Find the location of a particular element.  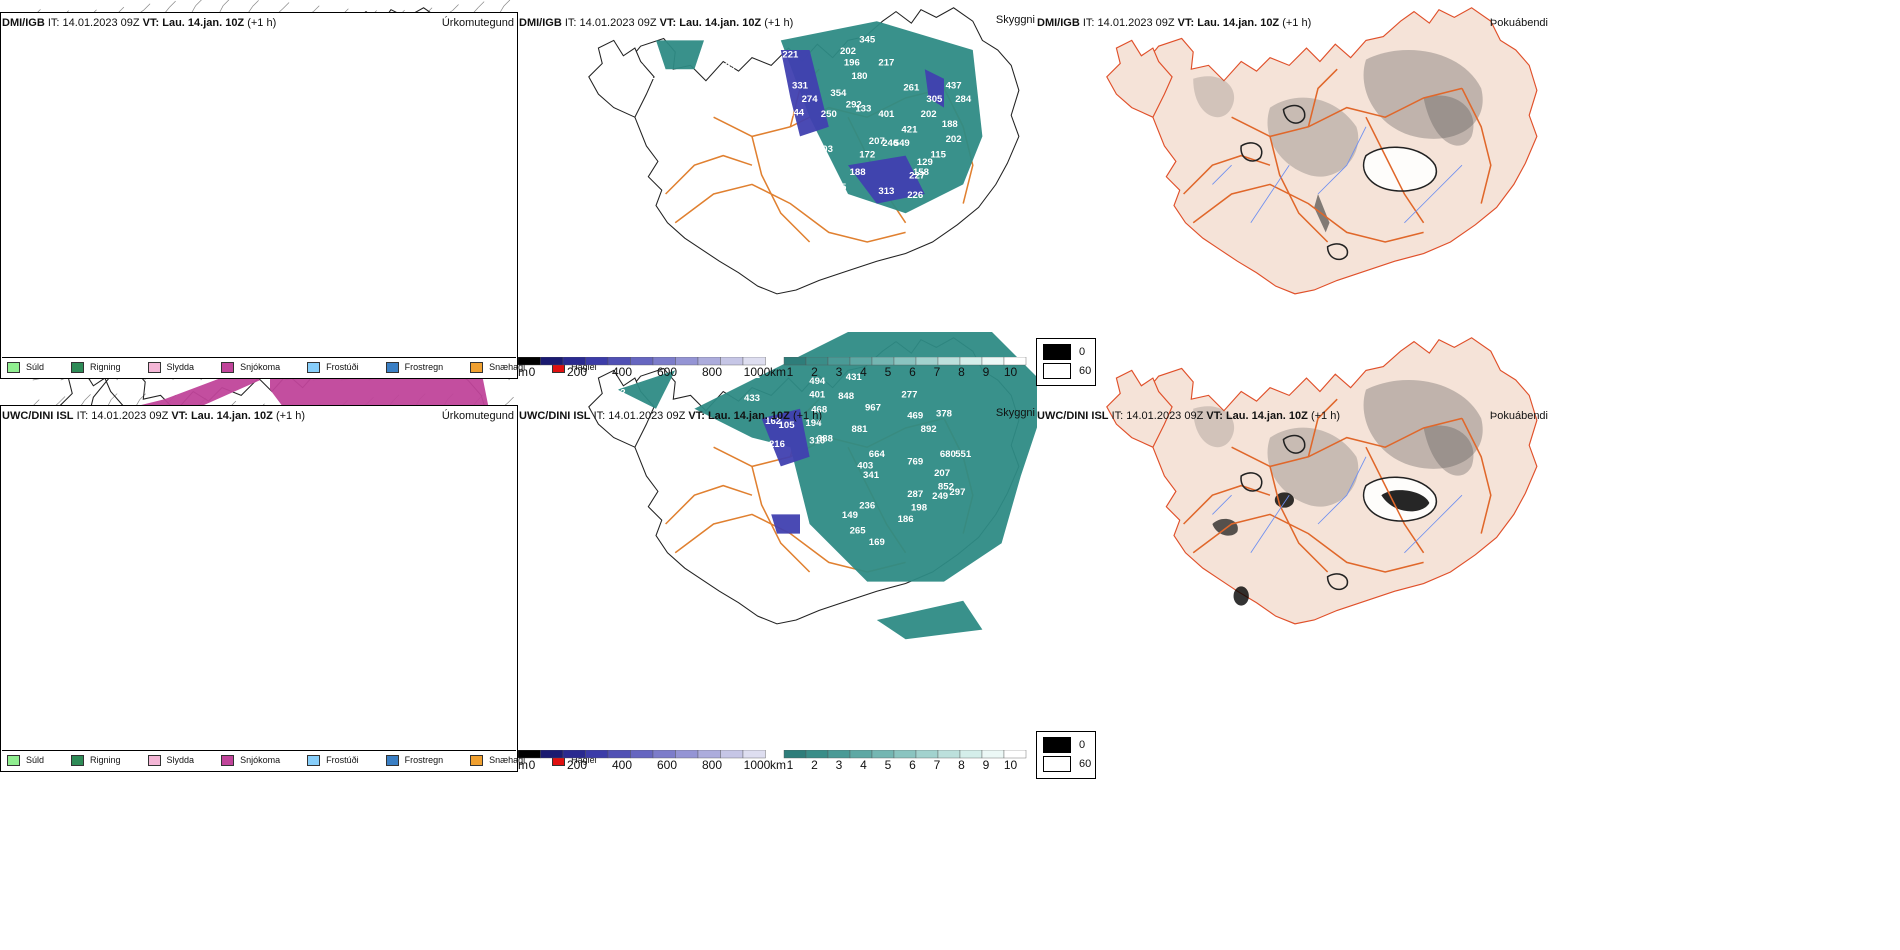

westfjords-coastline is located at coordinates (1139, 408).